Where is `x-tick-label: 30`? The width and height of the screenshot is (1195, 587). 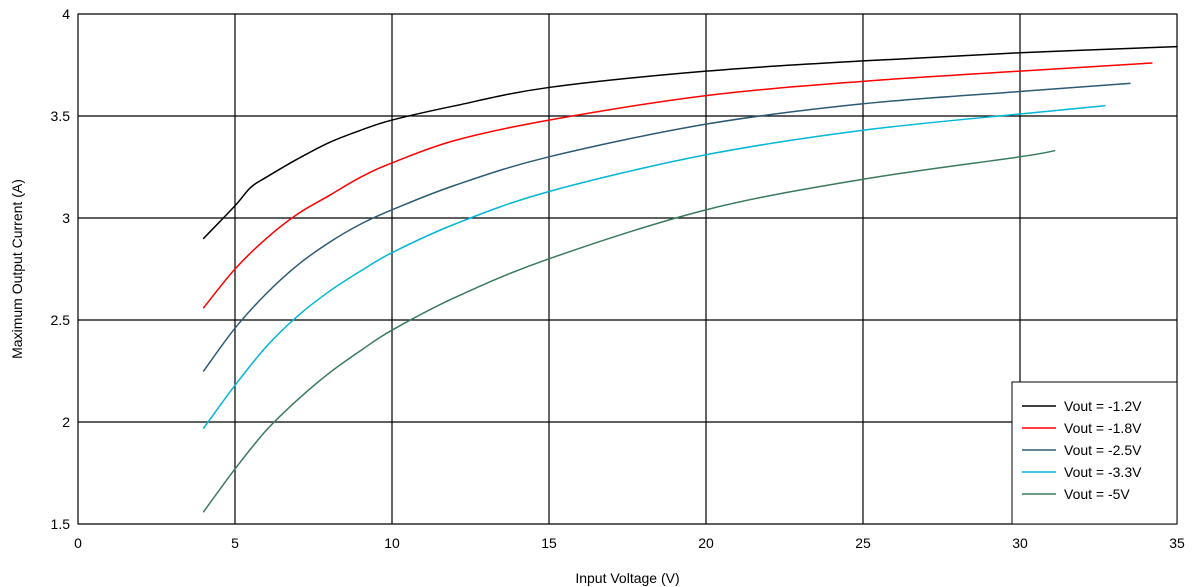 x-tick-label: 30 is located at coordinates (1020, 543).